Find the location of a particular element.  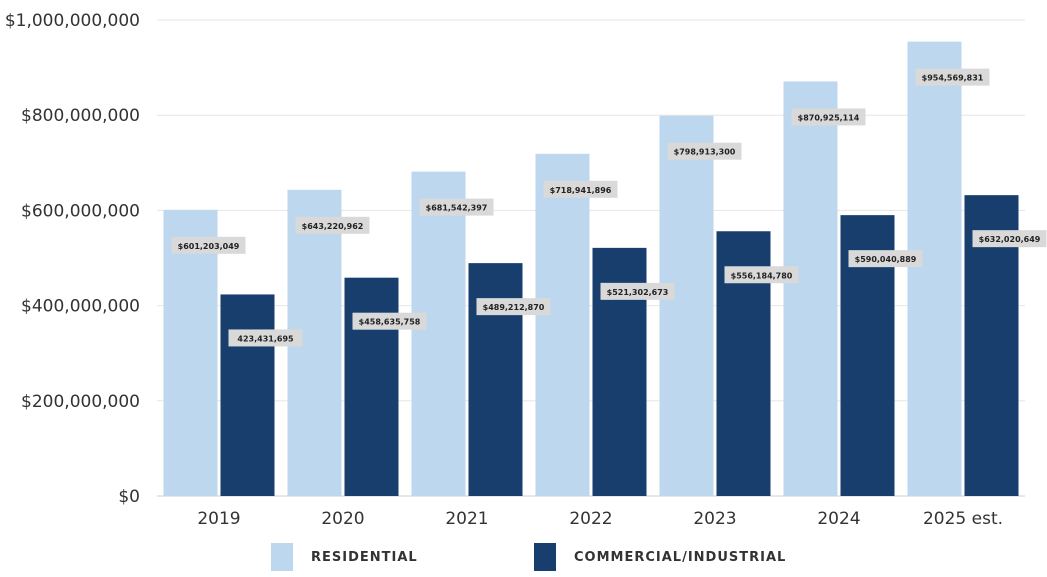

y-tick-label: $1,000,000,000 is located at coordinates (72, 21).